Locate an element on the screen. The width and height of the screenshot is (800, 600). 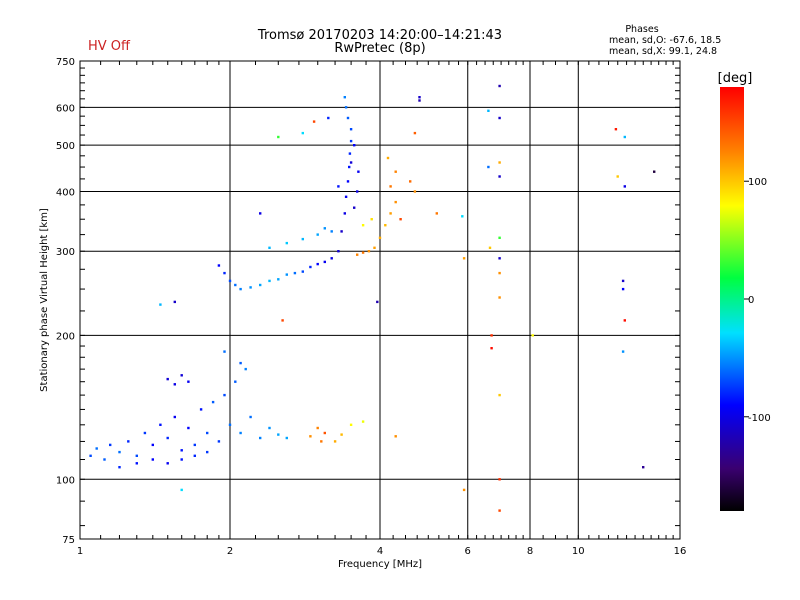
x-tick-label: 8 is located at coordinates (530, 551).